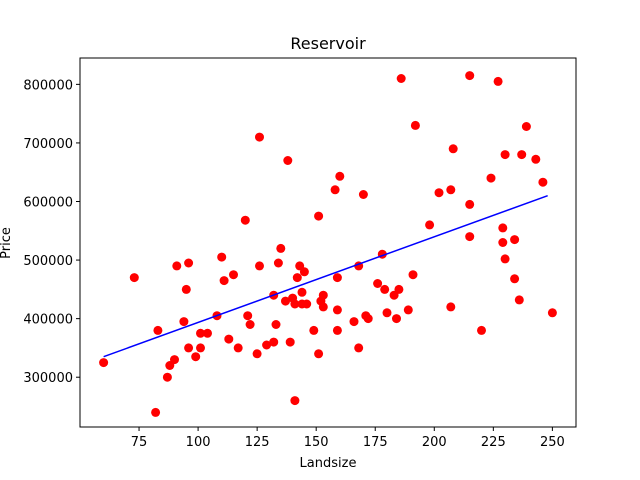 The width and height of the screenshot is (640, 480). I want to click on x-axis: 75 100 125 150 175 200 225 250, so click(348, 438).